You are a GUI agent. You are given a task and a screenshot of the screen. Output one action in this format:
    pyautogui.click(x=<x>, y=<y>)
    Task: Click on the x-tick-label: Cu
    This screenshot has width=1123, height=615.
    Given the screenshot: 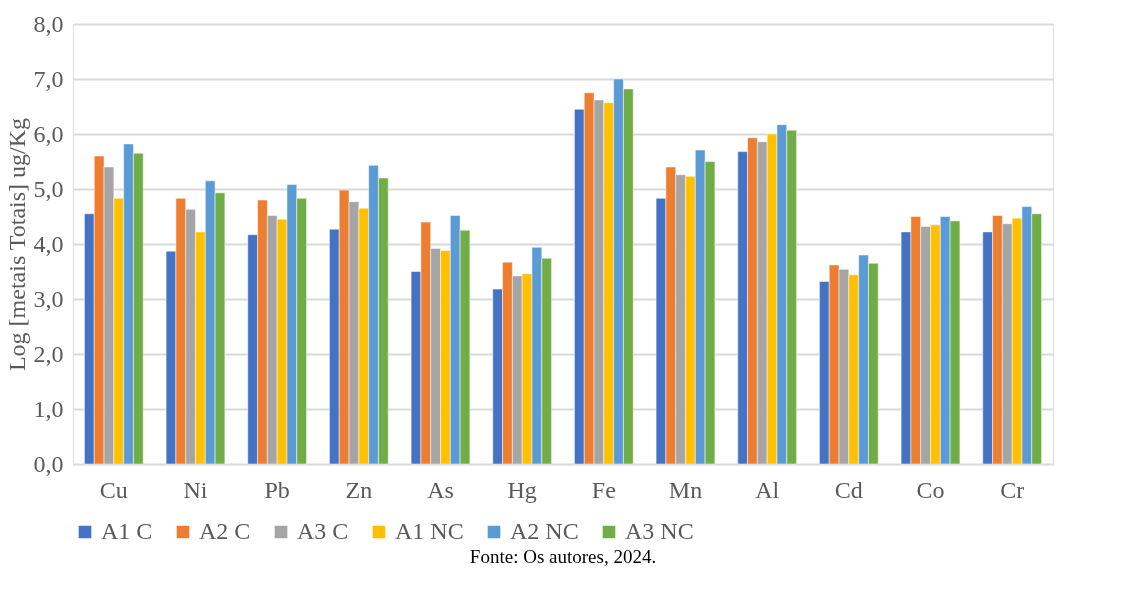 What is the action you would take?
    pyautogui.click(x=113, y=489)
    